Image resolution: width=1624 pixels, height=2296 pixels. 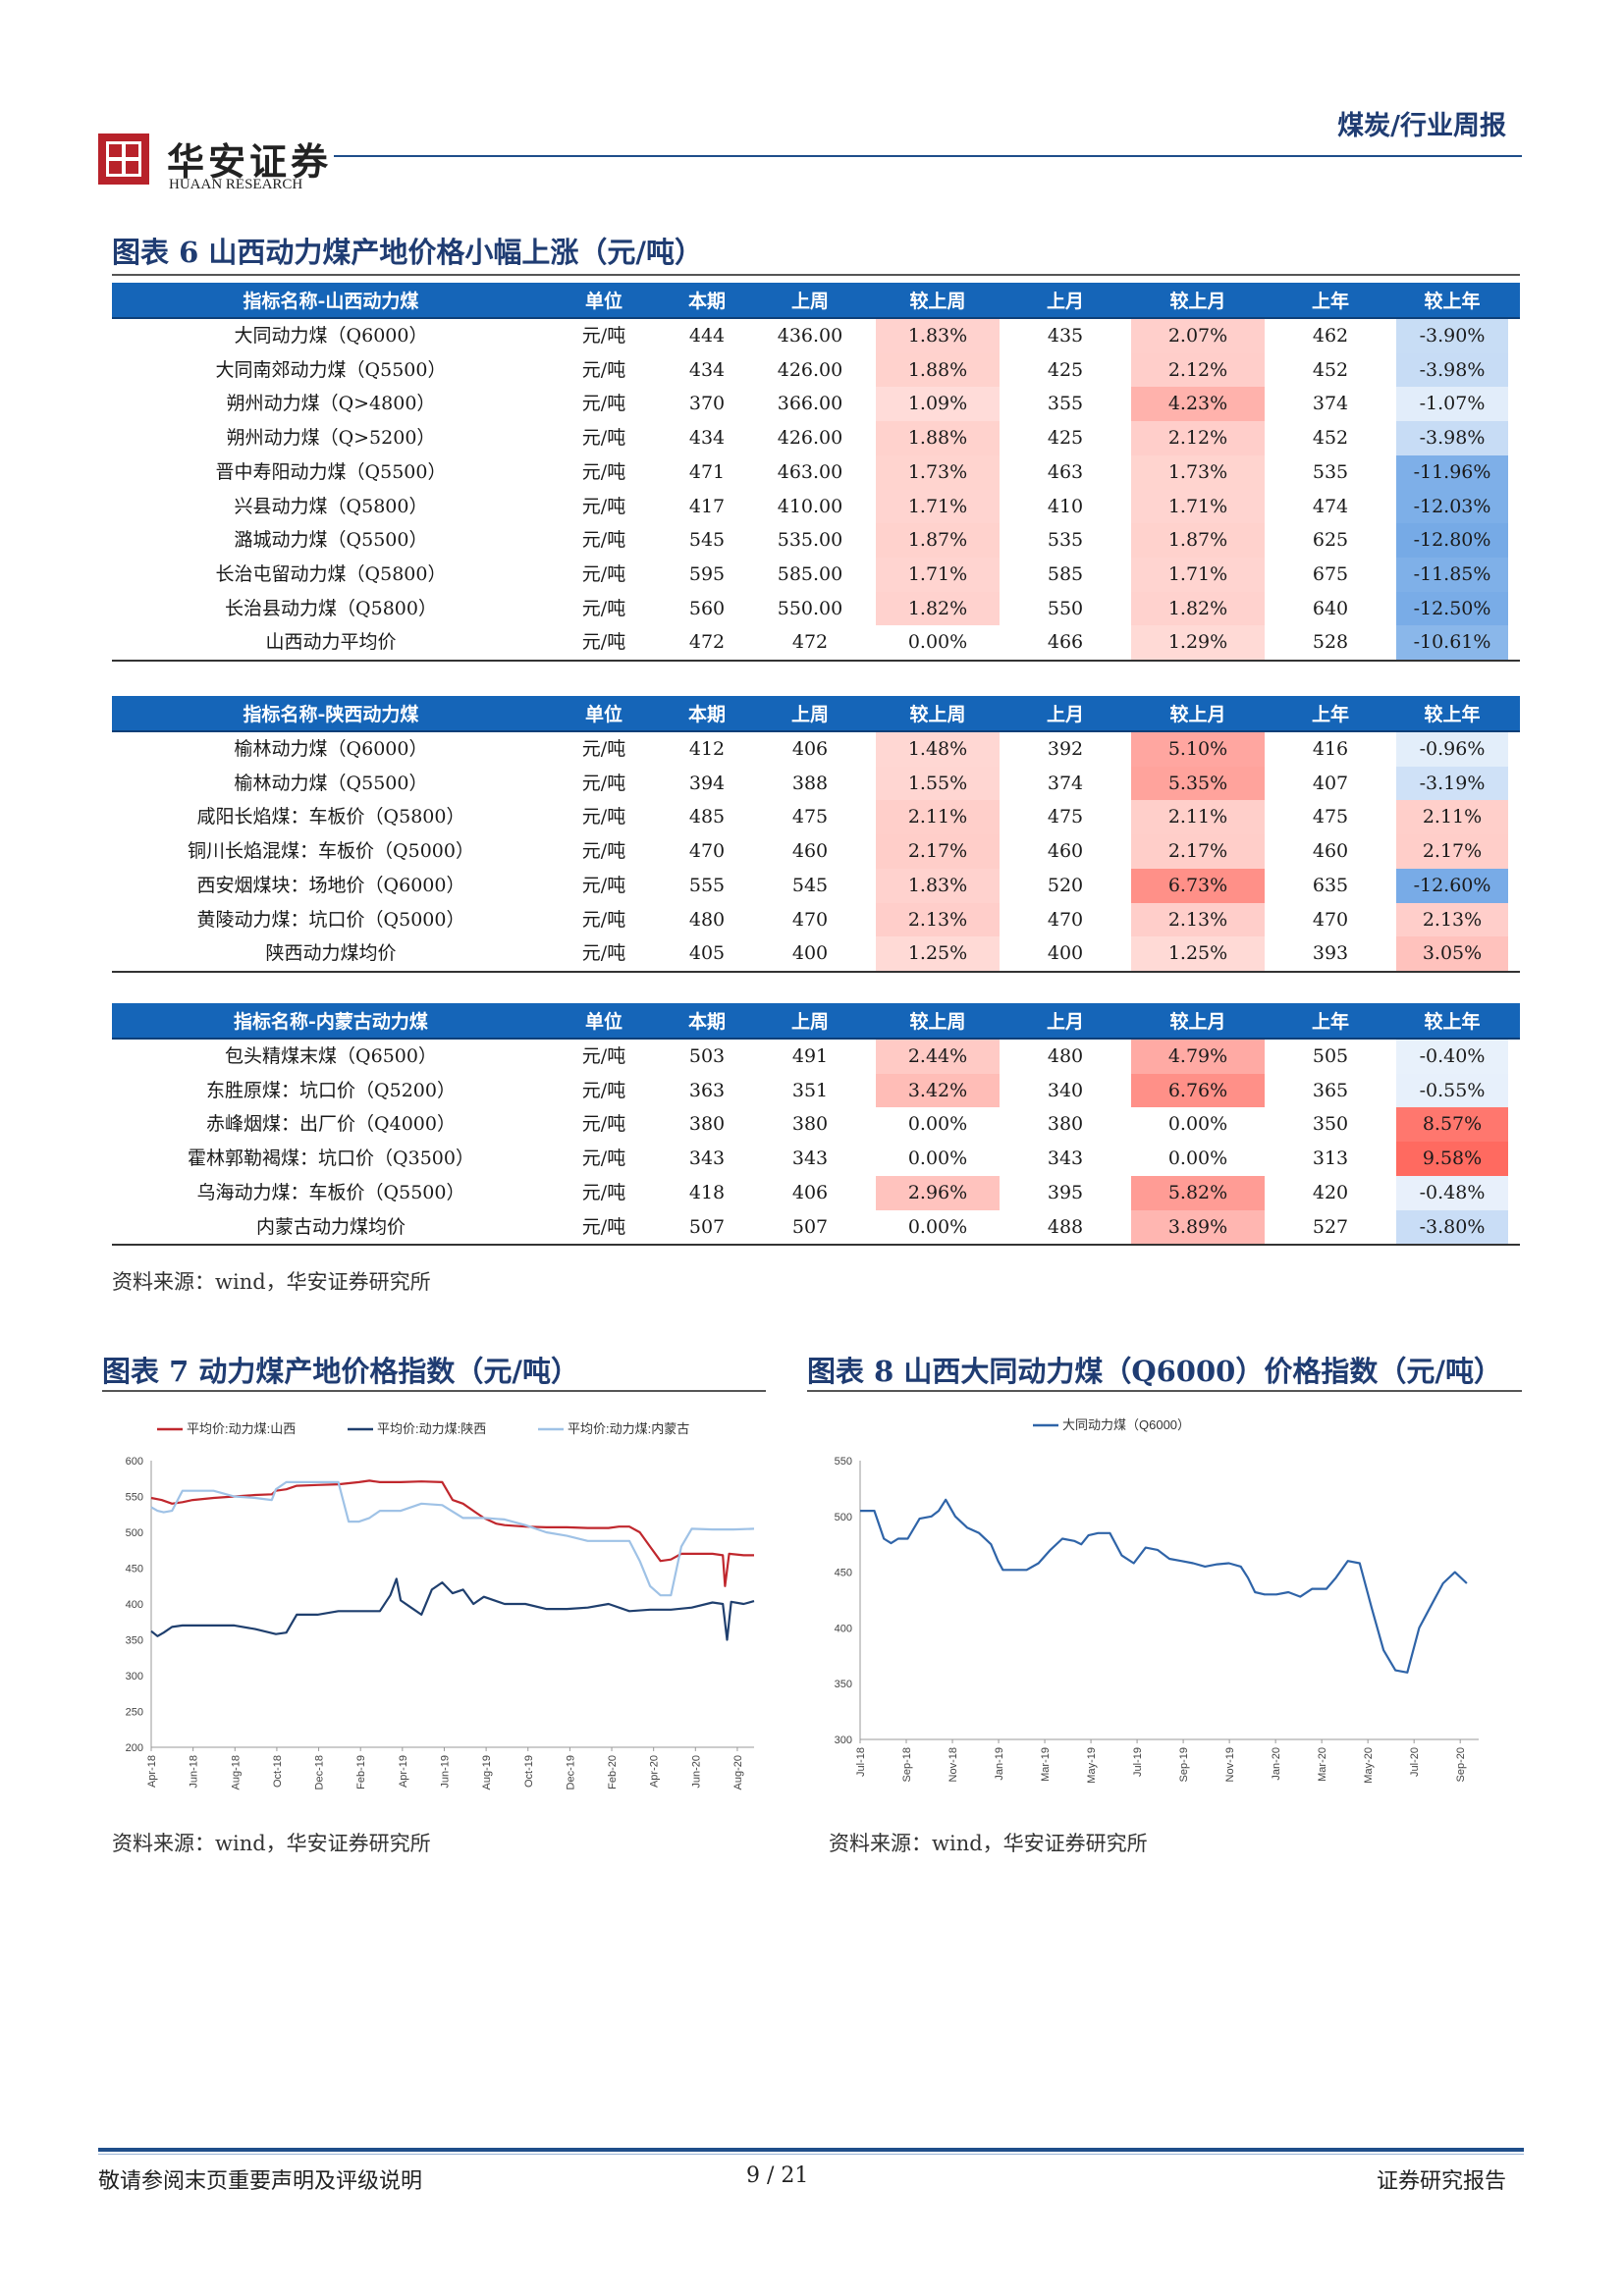 What do you see at coordinates (938, 1192) in the screenshot?
I see `table-cell: 2.96%` at bounding box center [938, 1192].